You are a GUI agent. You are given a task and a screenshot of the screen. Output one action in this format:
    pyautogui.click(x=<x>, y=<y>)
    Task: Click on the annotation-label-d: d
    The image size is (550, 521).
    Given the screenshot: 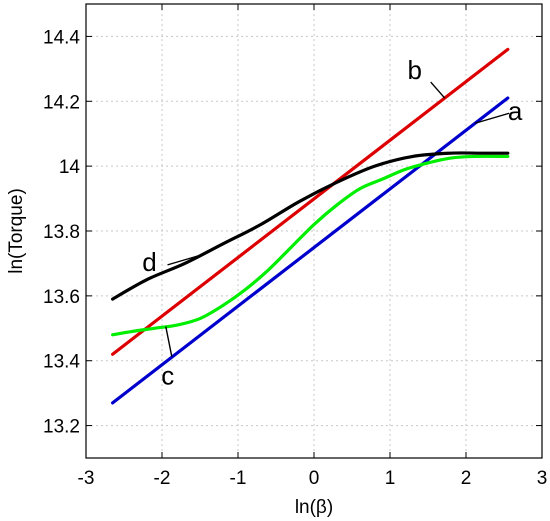 What is the action you would take?
    pyautogui.click(x=149, y=262)
    